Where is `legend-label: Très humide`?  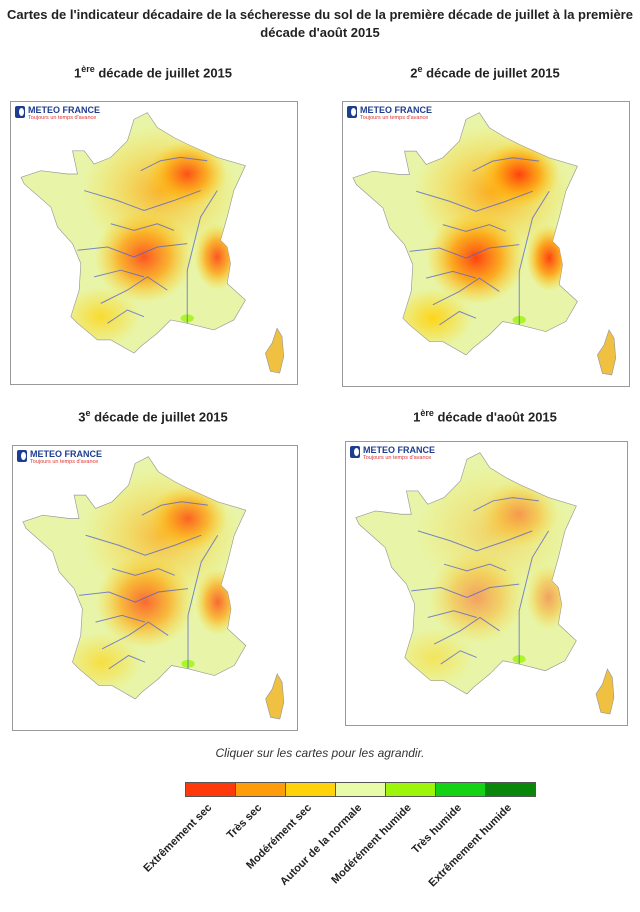 legend-label: Très humide is located at coordinates (437, 829).